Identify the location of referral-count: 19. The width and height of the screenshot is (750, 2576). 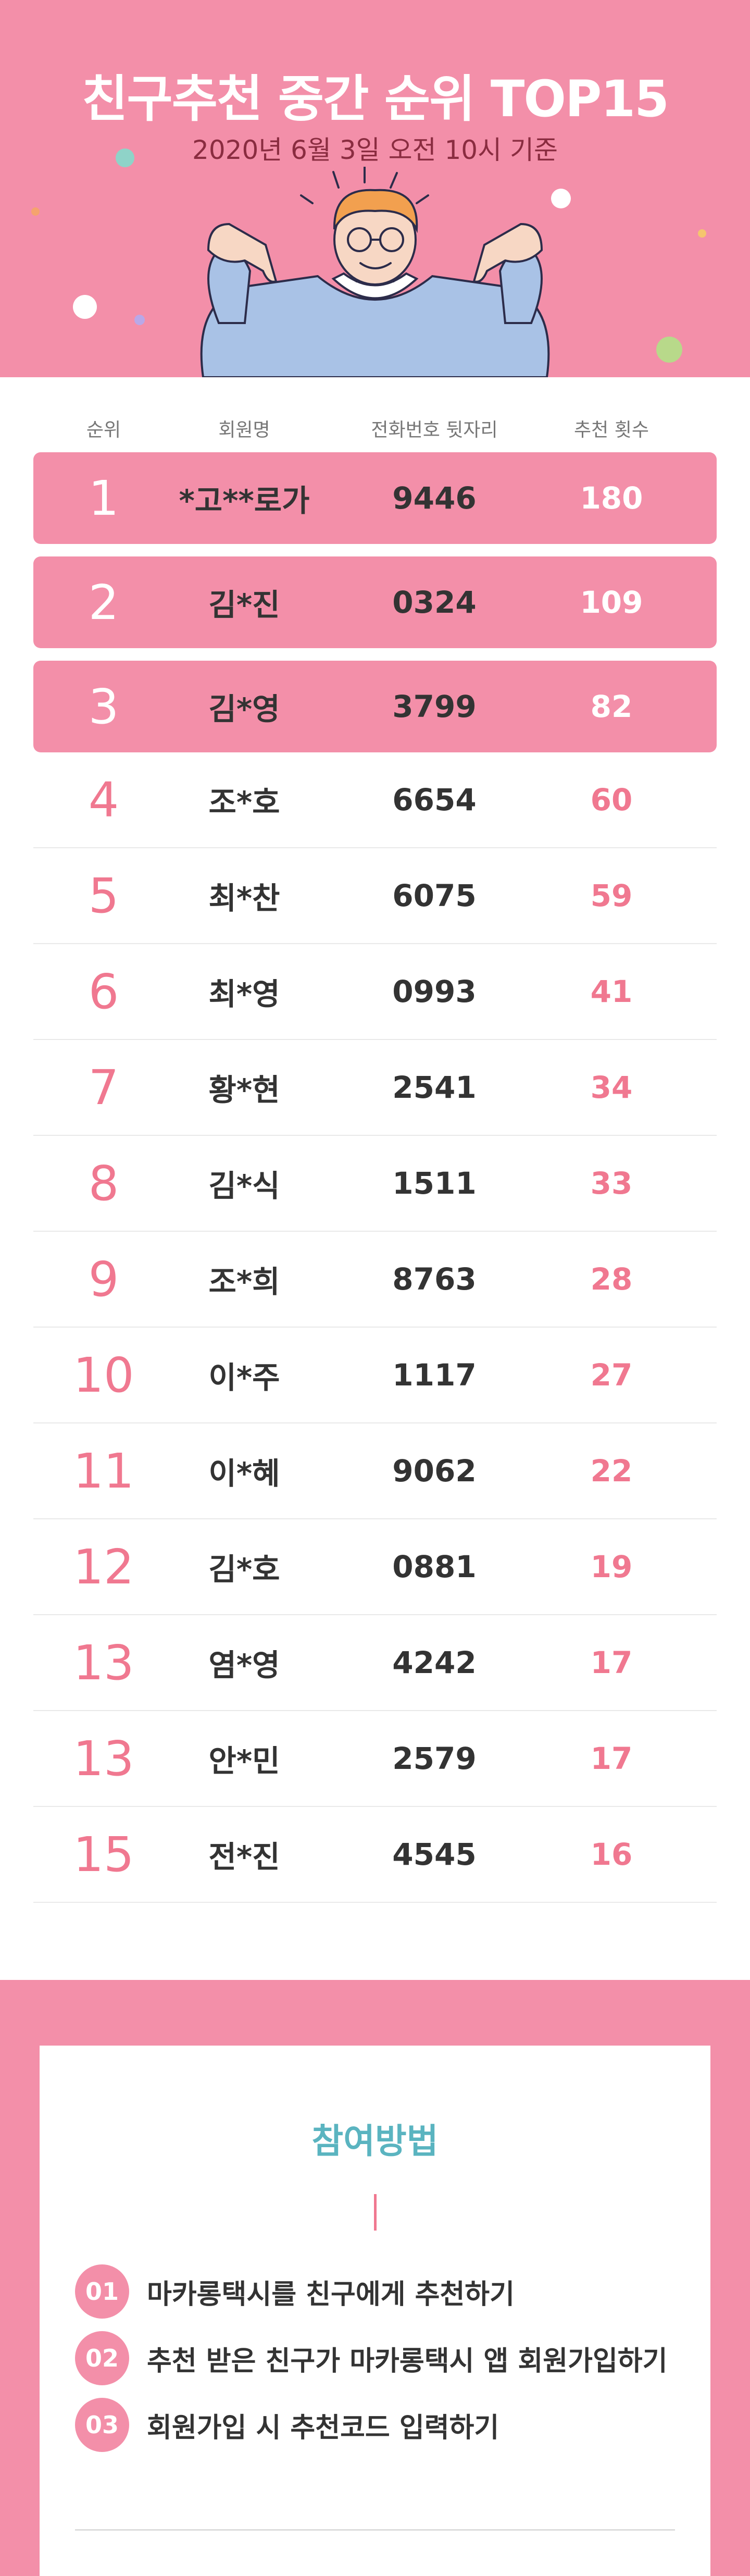
(611, 1566).